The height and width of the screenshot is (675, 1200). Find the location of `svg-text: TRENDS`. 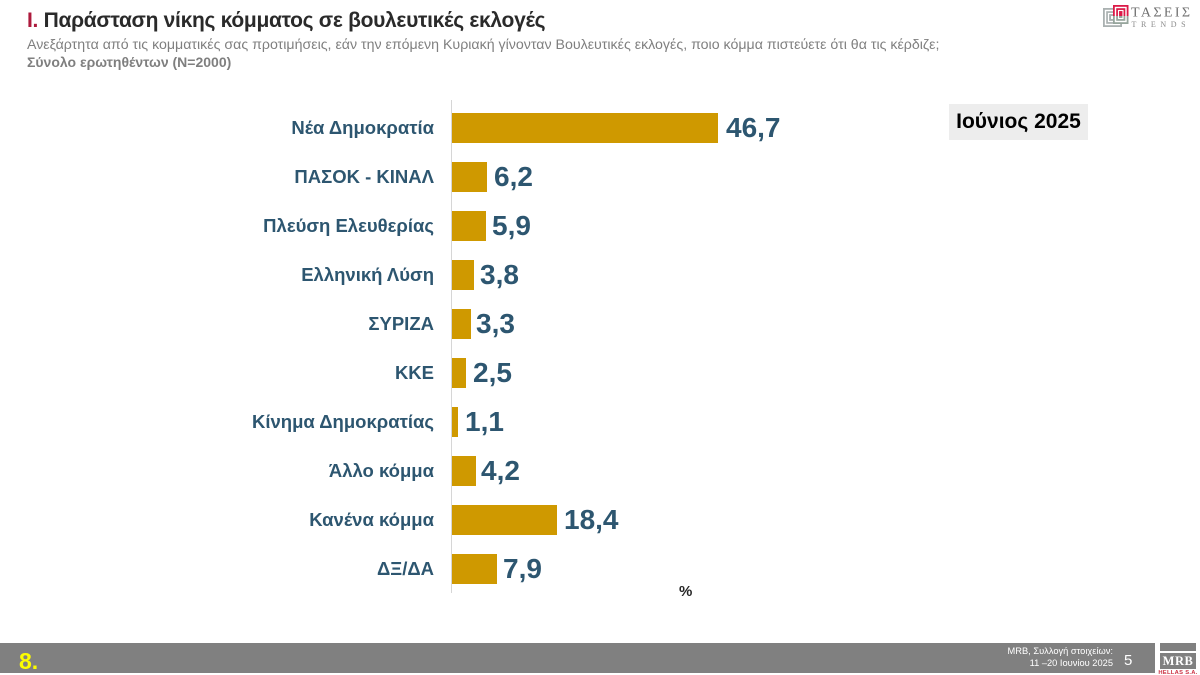

svg-text: TRENDS is located at coordinates (1161, 24).